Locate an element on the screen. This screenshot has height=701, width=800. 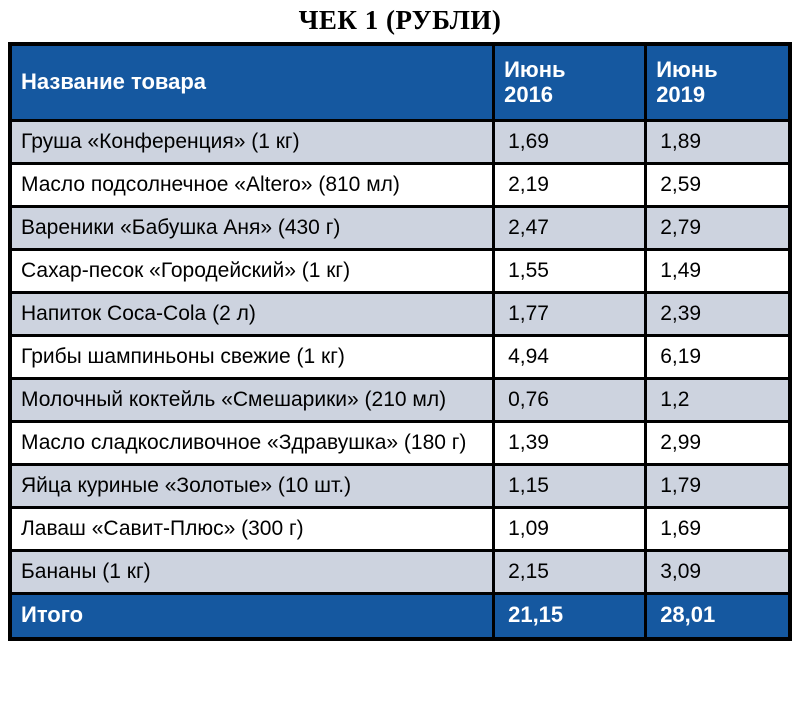
price-2019-cell: 1,49 is located at coordinates (718, 270).